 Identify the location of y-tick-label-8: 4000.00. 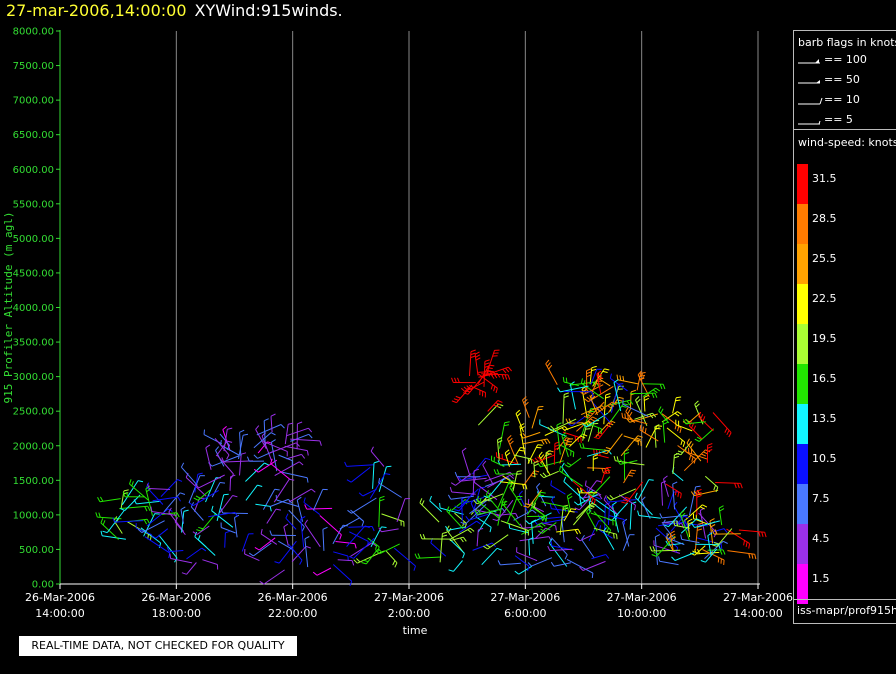
(33, 308).